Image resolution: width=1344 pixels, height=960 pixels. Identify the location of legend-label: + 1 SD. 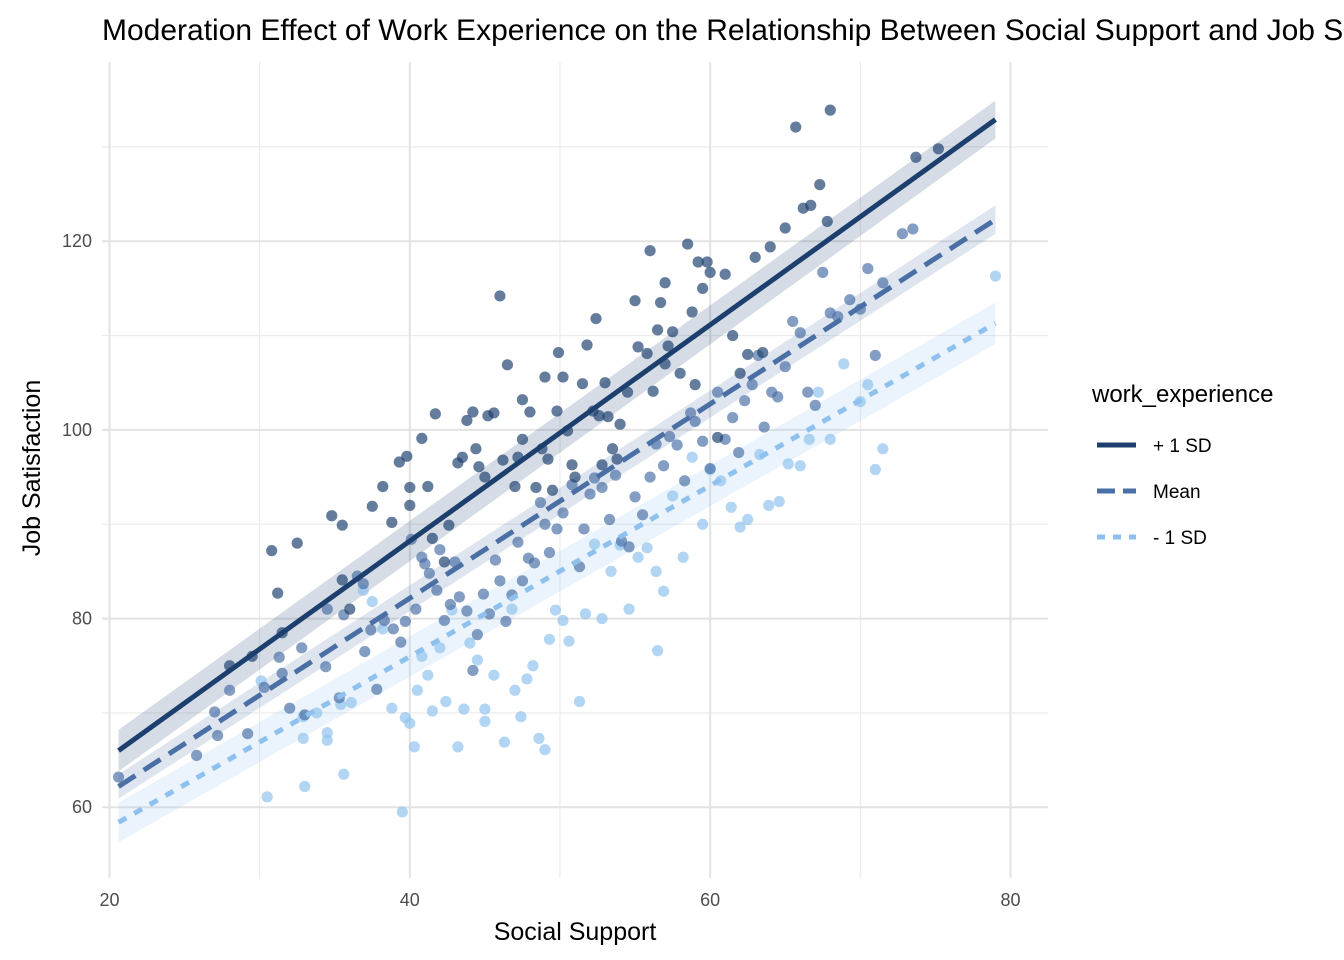
(1182, 446).